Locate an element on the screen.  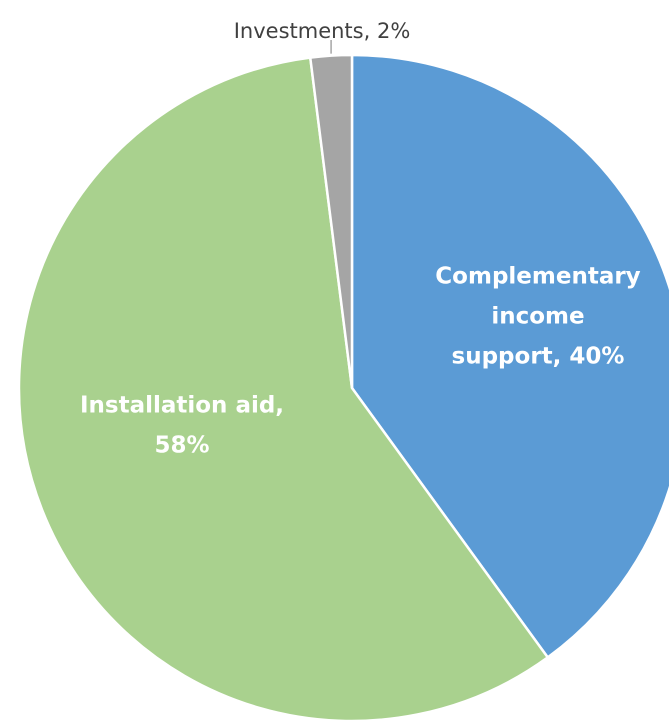
data-label-complementary-income-support: Complementary income support, 40% is located at coordinates (537, 317).